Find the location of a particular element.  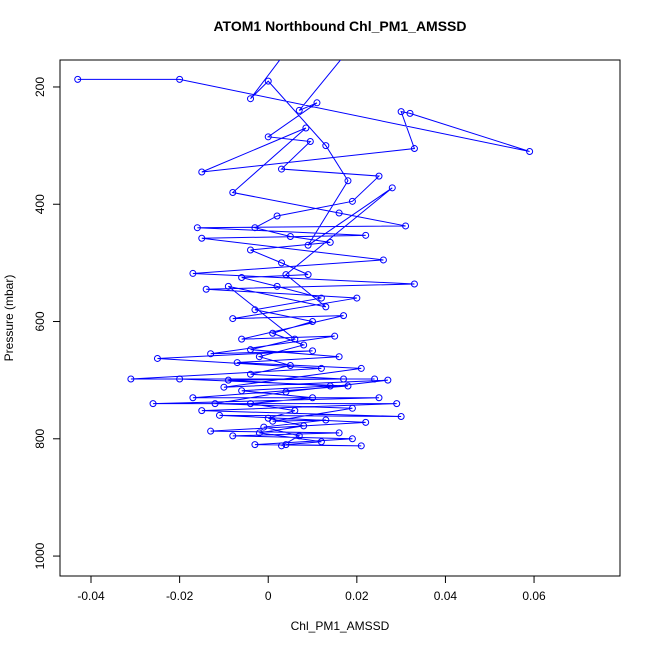

x-tick-label: 0.04 is located at coordinates (446, 596).